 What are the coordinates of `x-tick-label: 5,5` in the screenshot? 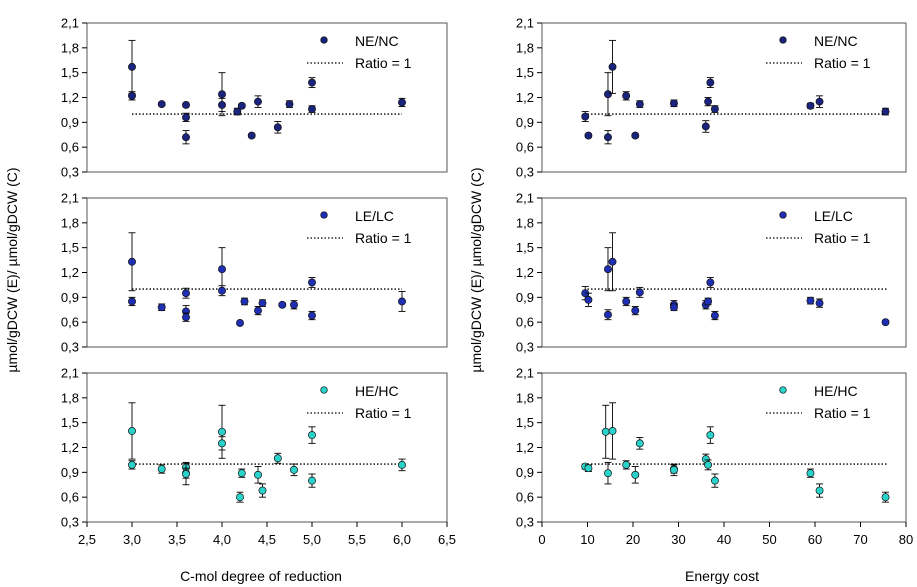 It's located at (357, 539).